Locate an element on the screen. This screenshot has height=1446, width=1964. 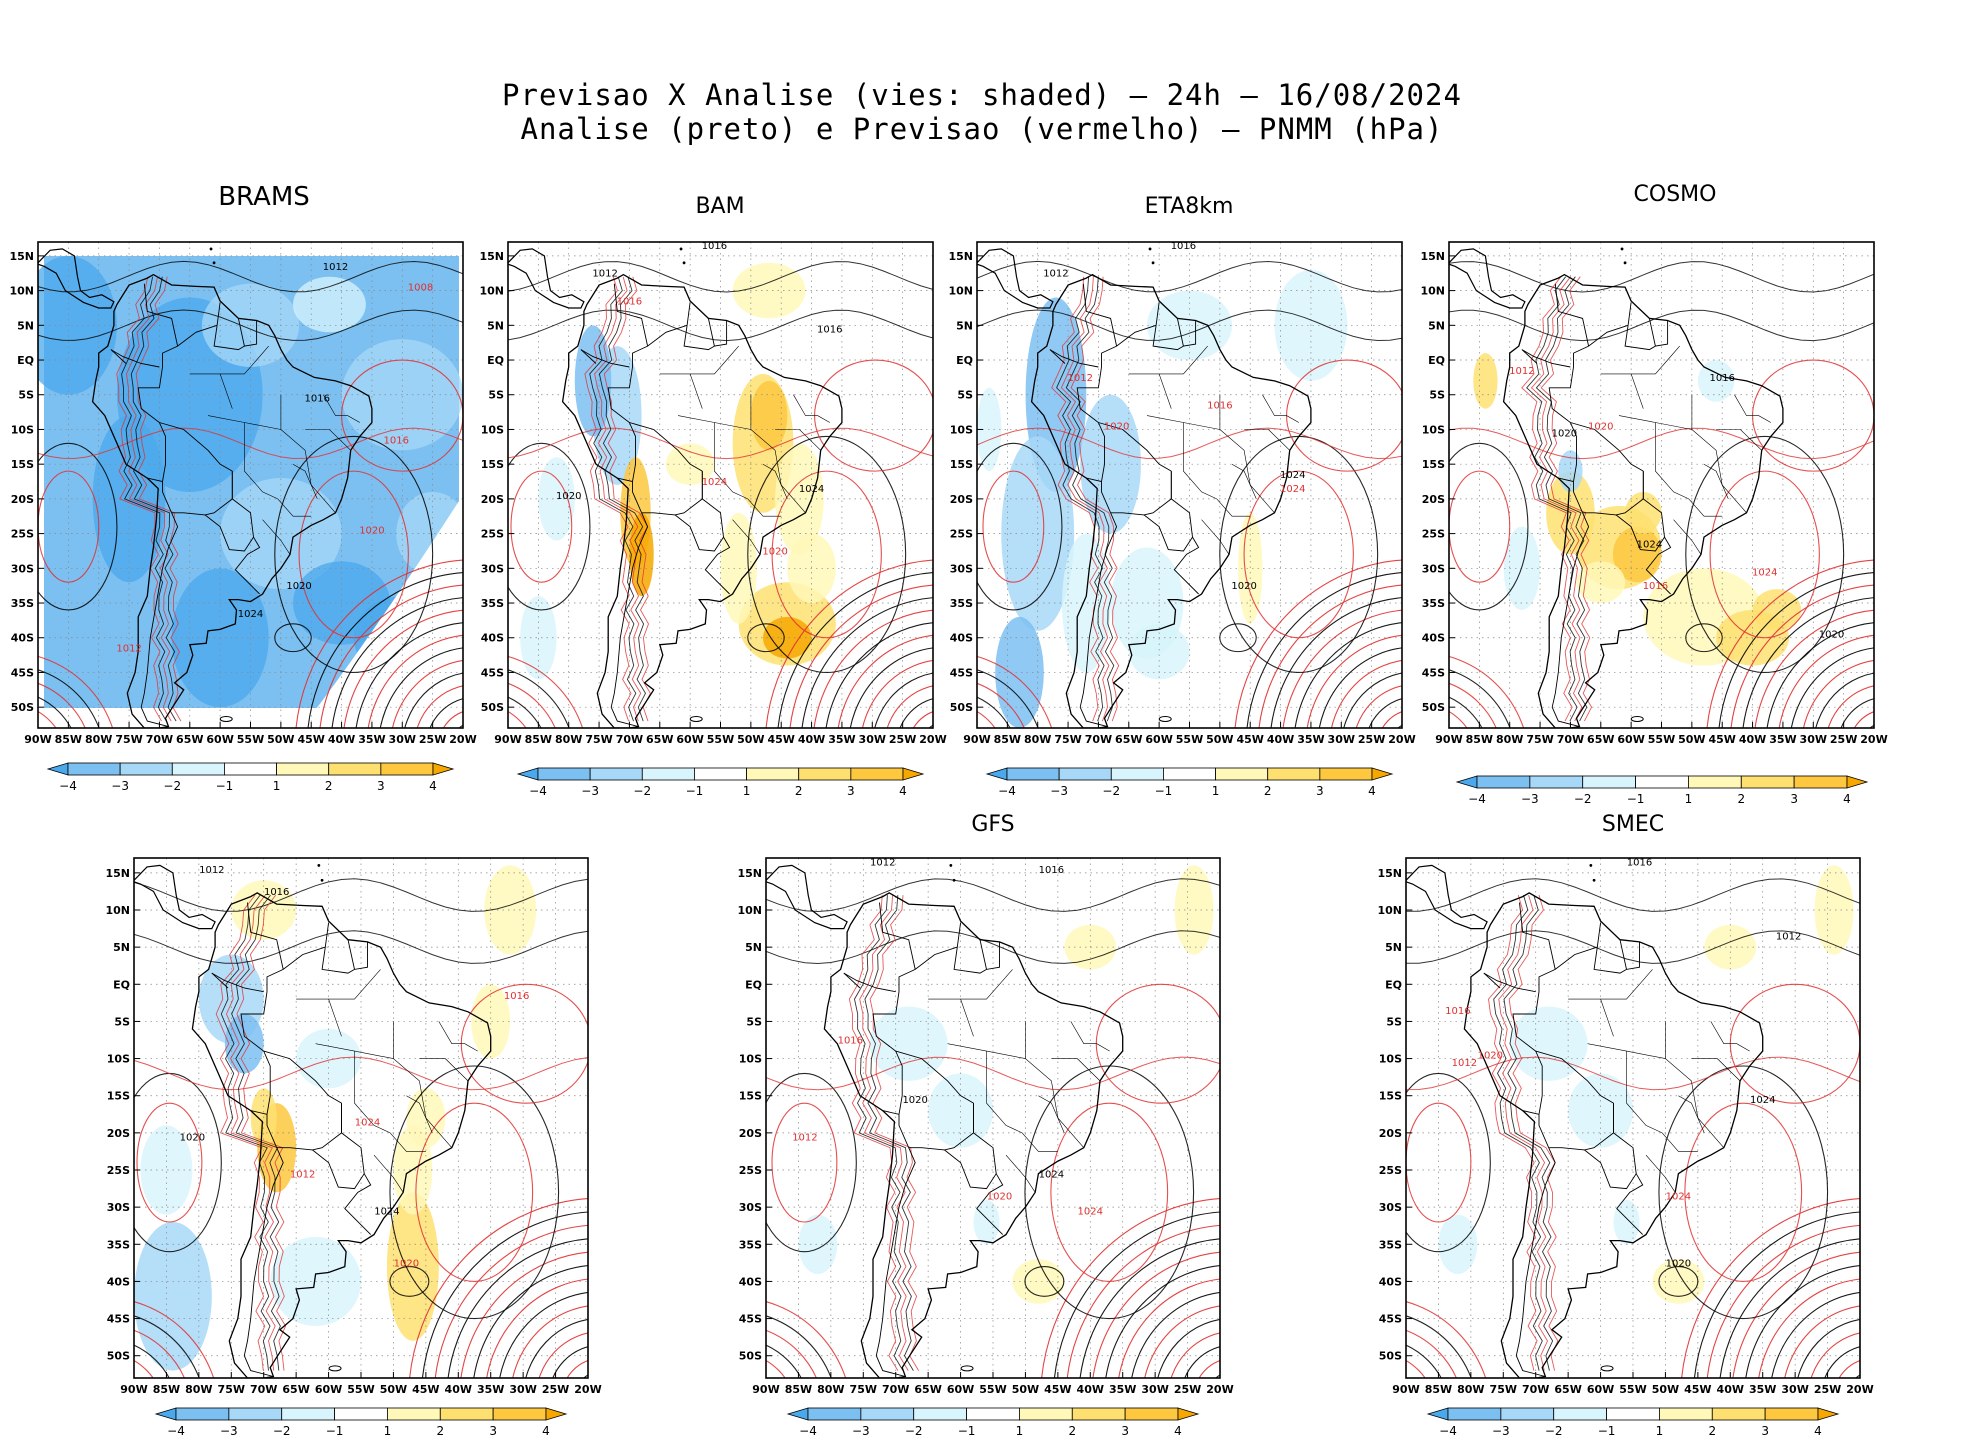
colorbar-tick-label: −4 is located at coordinates (68, 786).